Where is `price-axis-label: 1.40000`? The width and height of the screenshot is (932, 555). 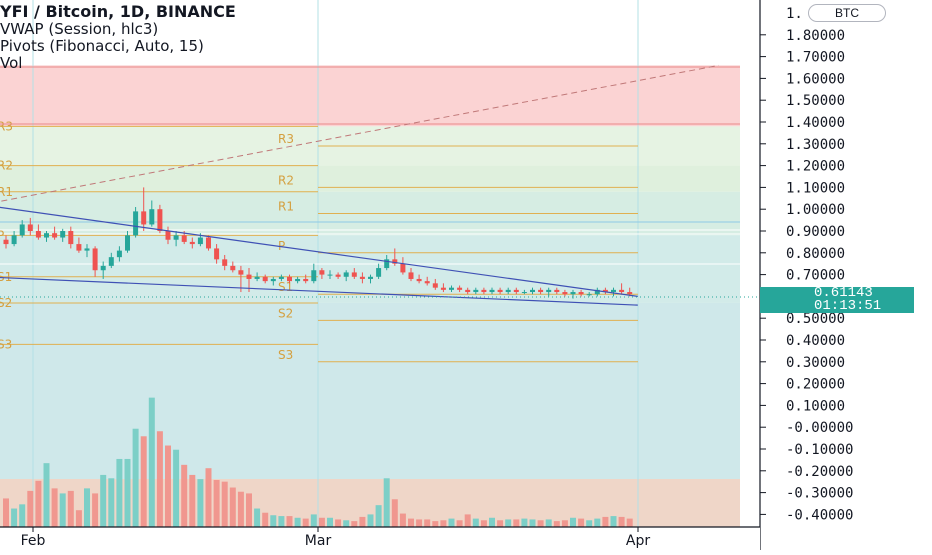 price-axis-label: 1.40000 is located at coordinates (815, 123).